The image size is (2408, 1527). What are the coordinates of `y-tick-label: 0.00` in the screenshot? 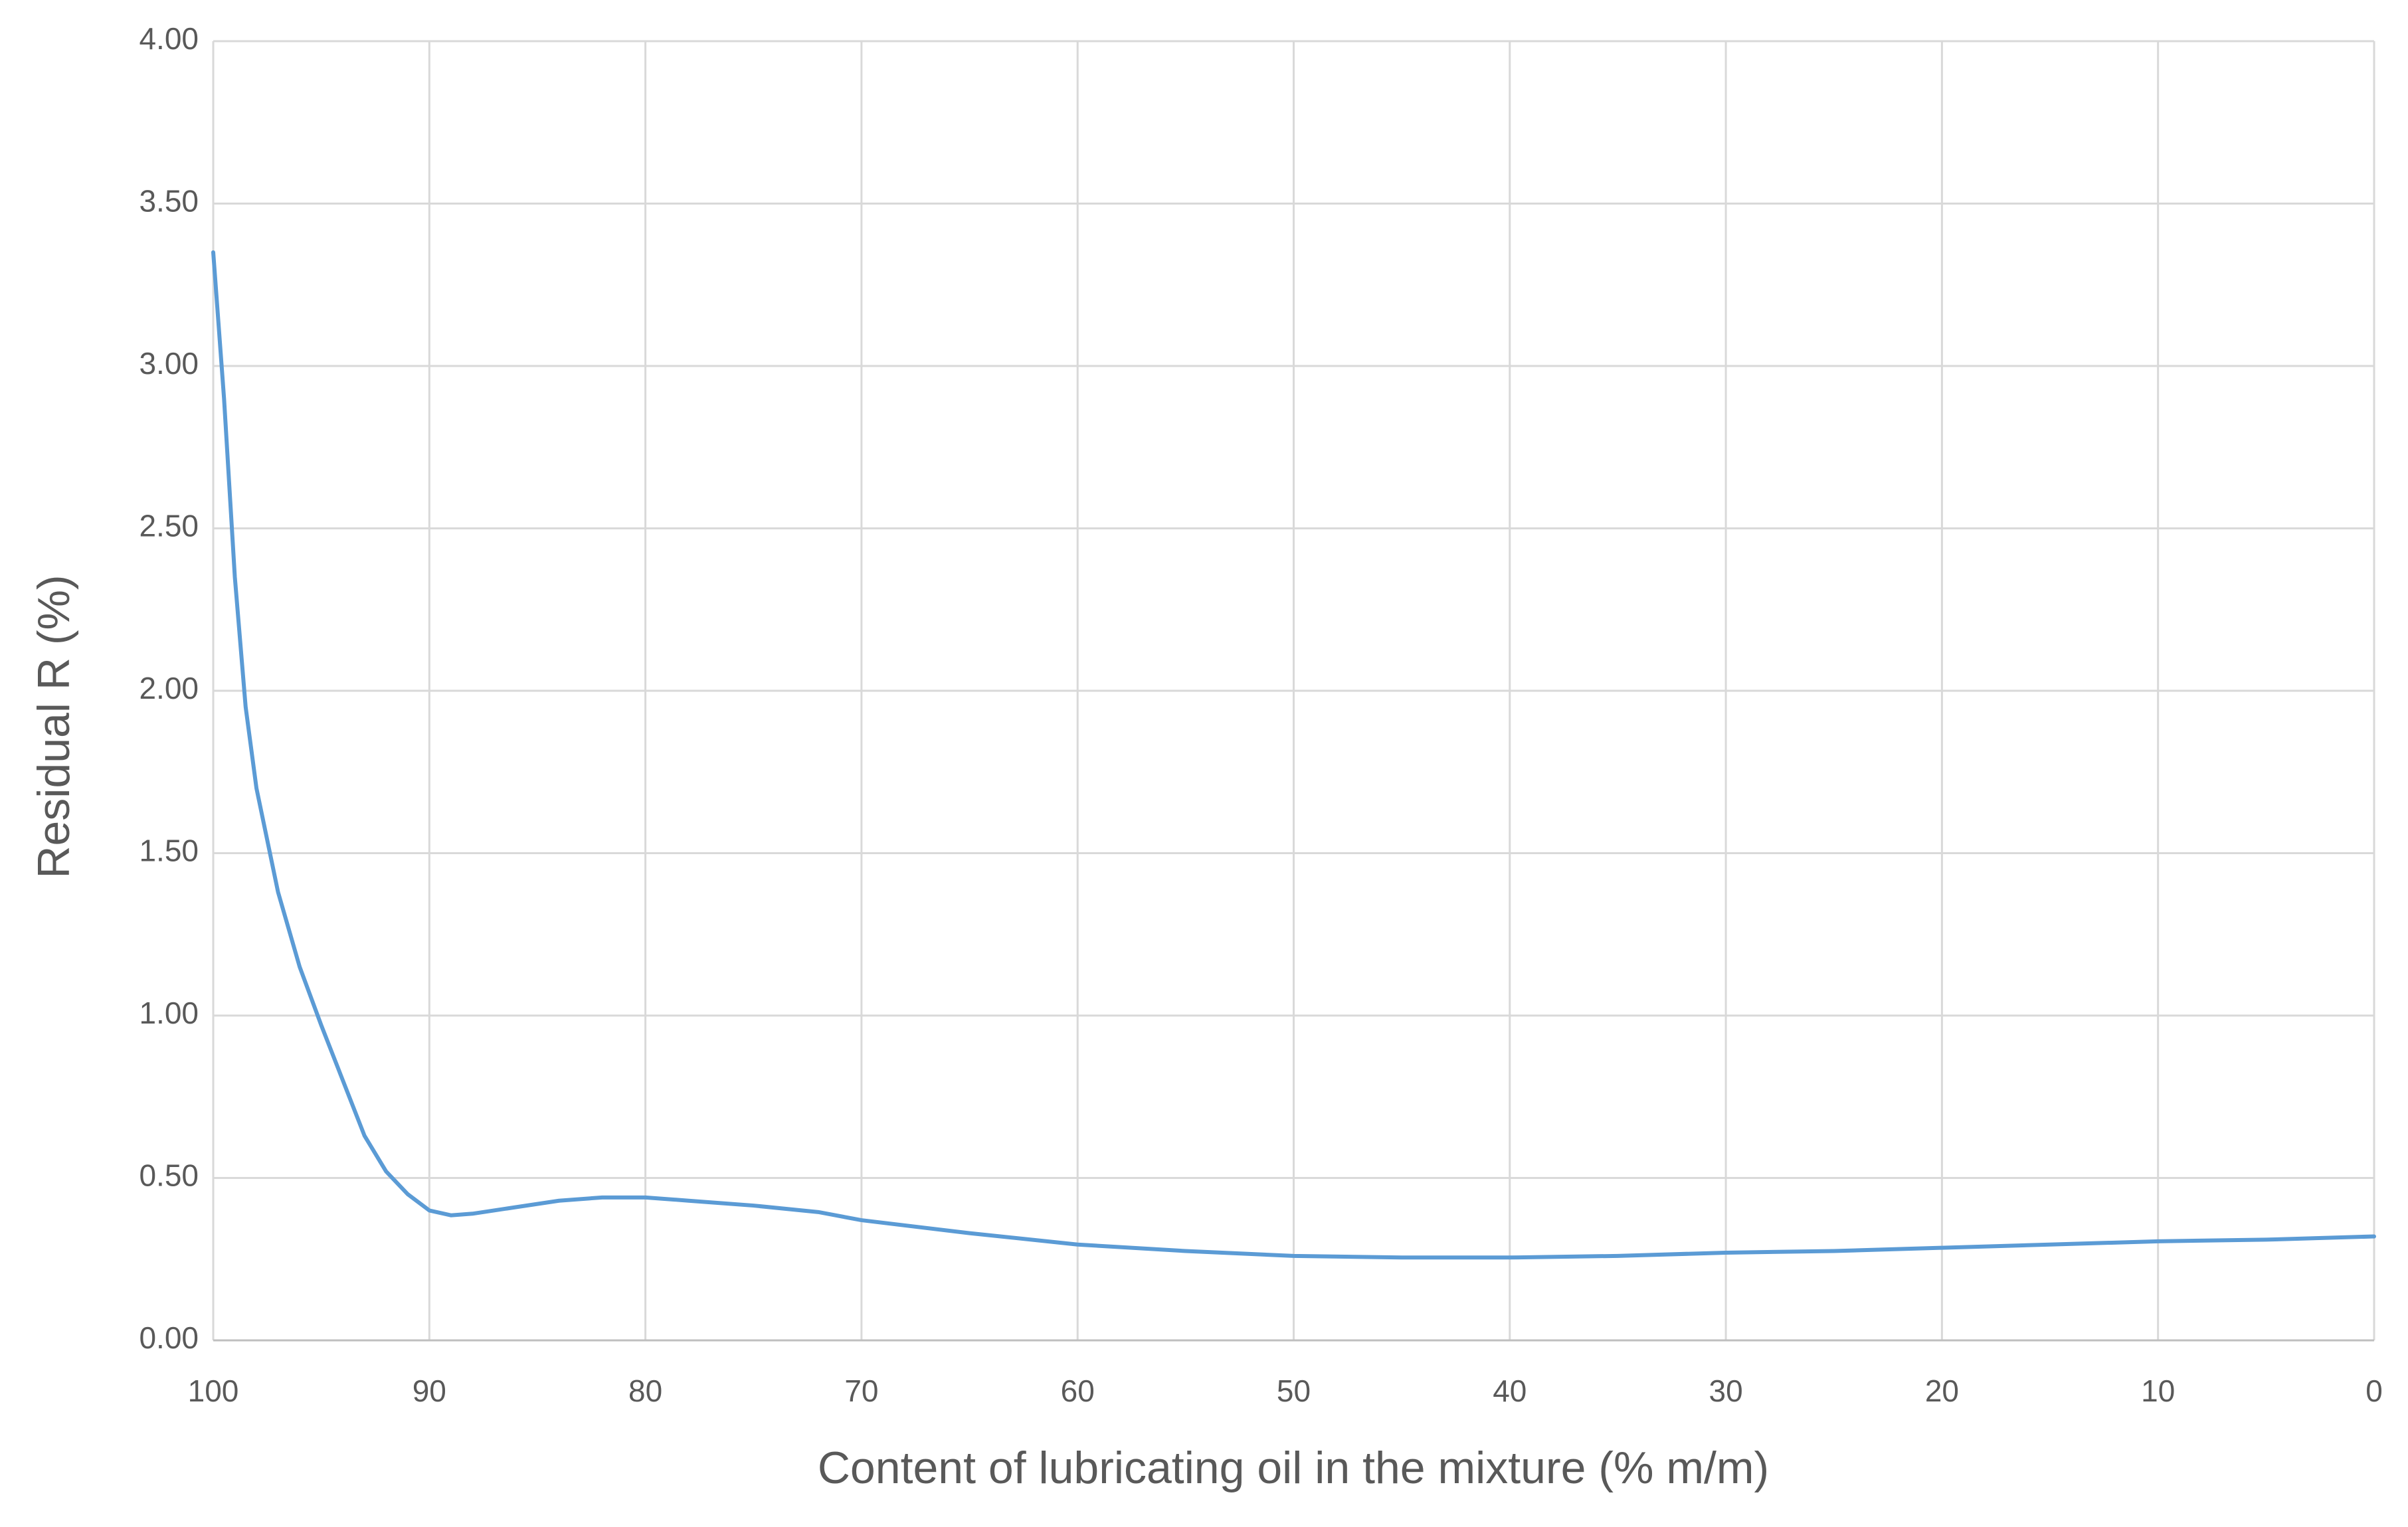 It's located at (169, 1338).